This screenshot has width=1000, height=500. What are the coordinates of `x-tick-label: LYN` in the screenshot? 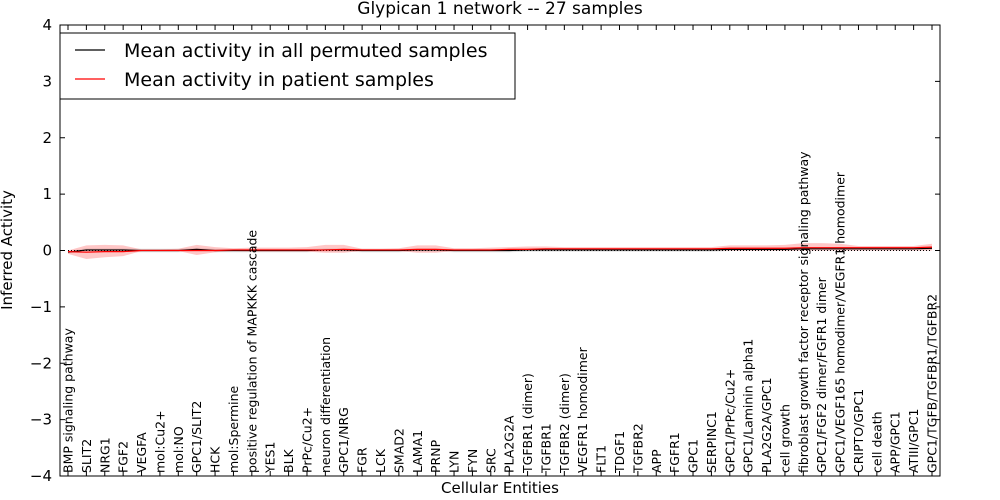 It's located at (454, 462).